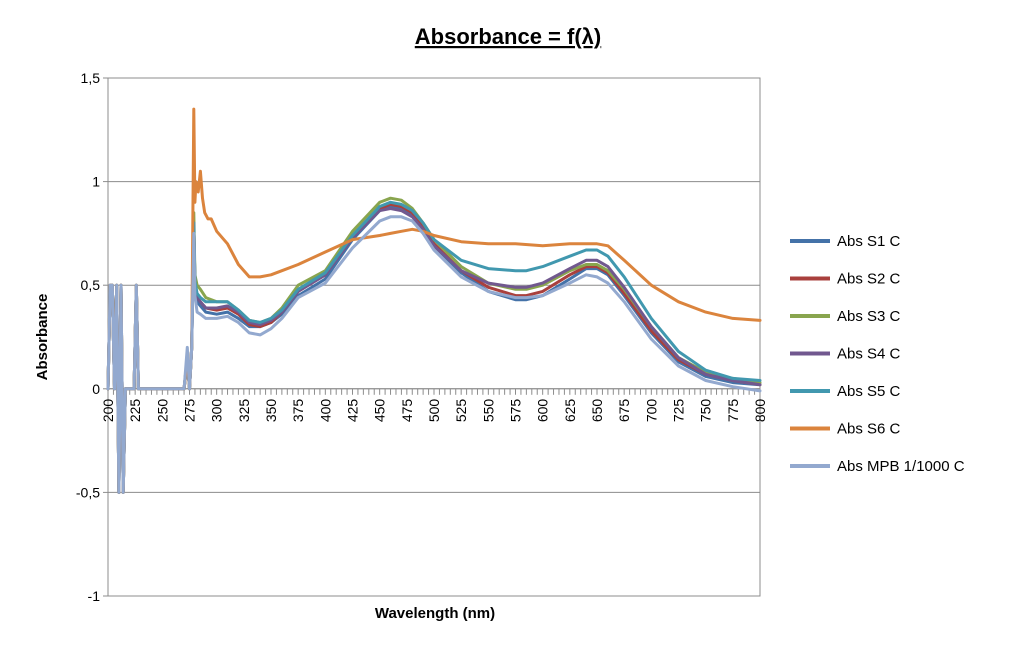 The height and width of the screenshot is (651, 1016). I want to click on x-tick-label: 800, so click(760, 411).